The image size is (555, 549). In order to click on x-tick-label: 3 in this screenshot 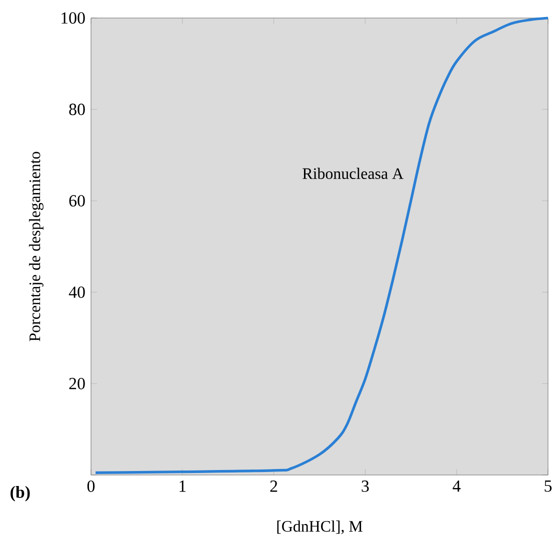, I will do `click(365, 486)`.